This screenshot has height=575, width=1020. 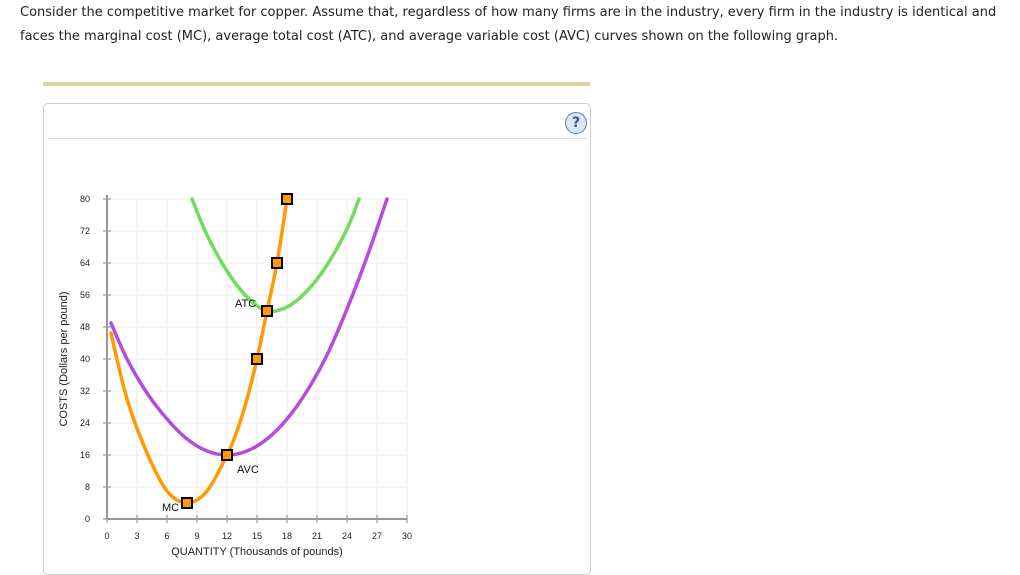 What do you see at coordinates (316, 84) in the screenshot?
I see `section-divider` at bounding box center [316, 84].